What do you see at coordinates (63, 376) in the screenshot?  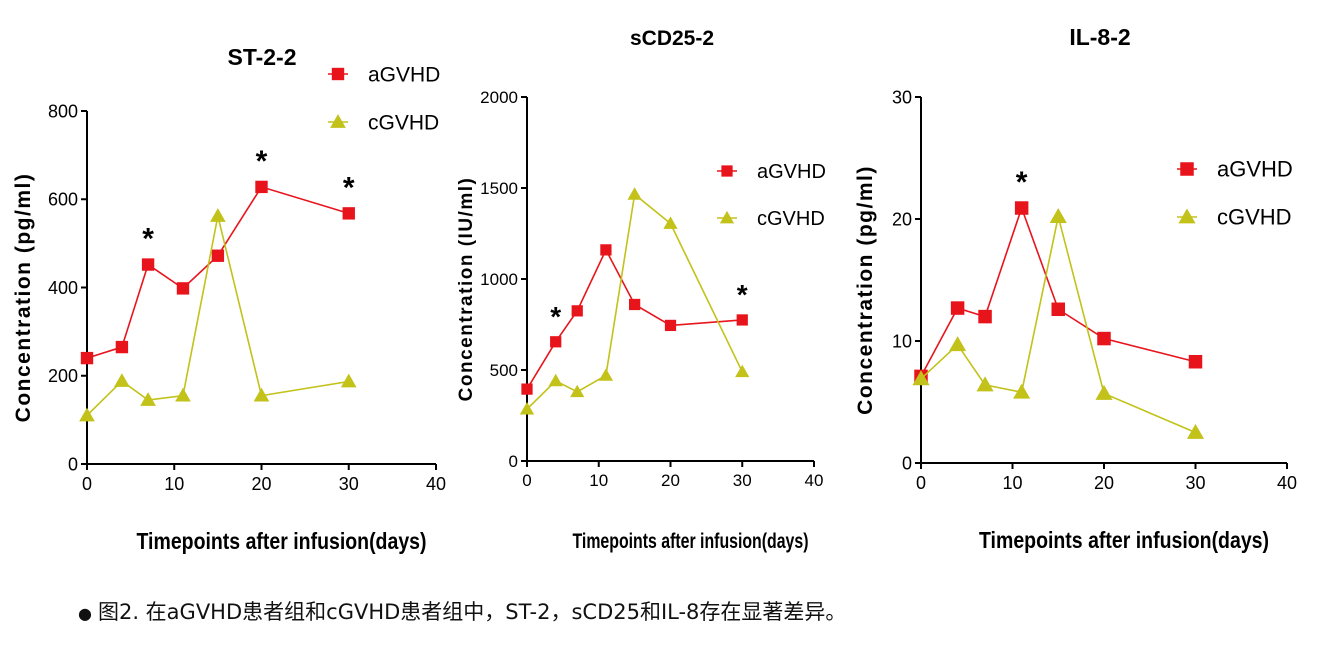 I see `y-tick-label: 200` at bounding box center [63, 376].